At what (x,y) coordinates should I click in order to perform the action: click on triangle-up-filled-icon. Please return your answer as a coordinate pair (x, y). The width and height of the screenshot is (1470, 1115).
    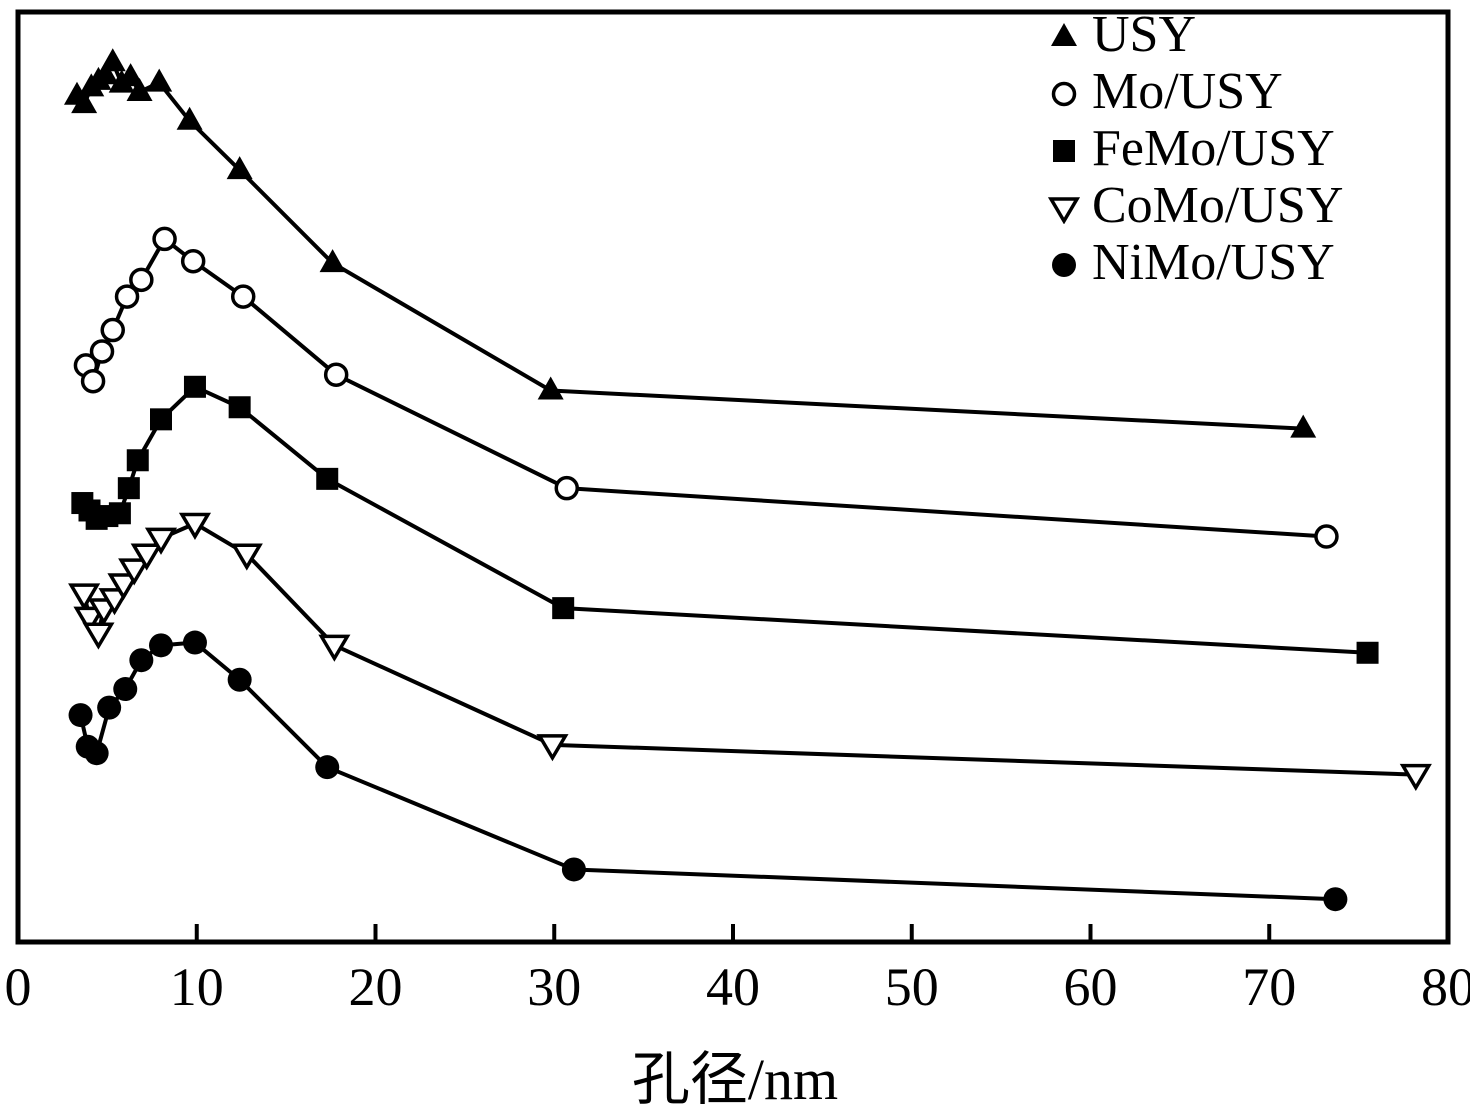
    Looking at the image, I should click on (1064, 34).